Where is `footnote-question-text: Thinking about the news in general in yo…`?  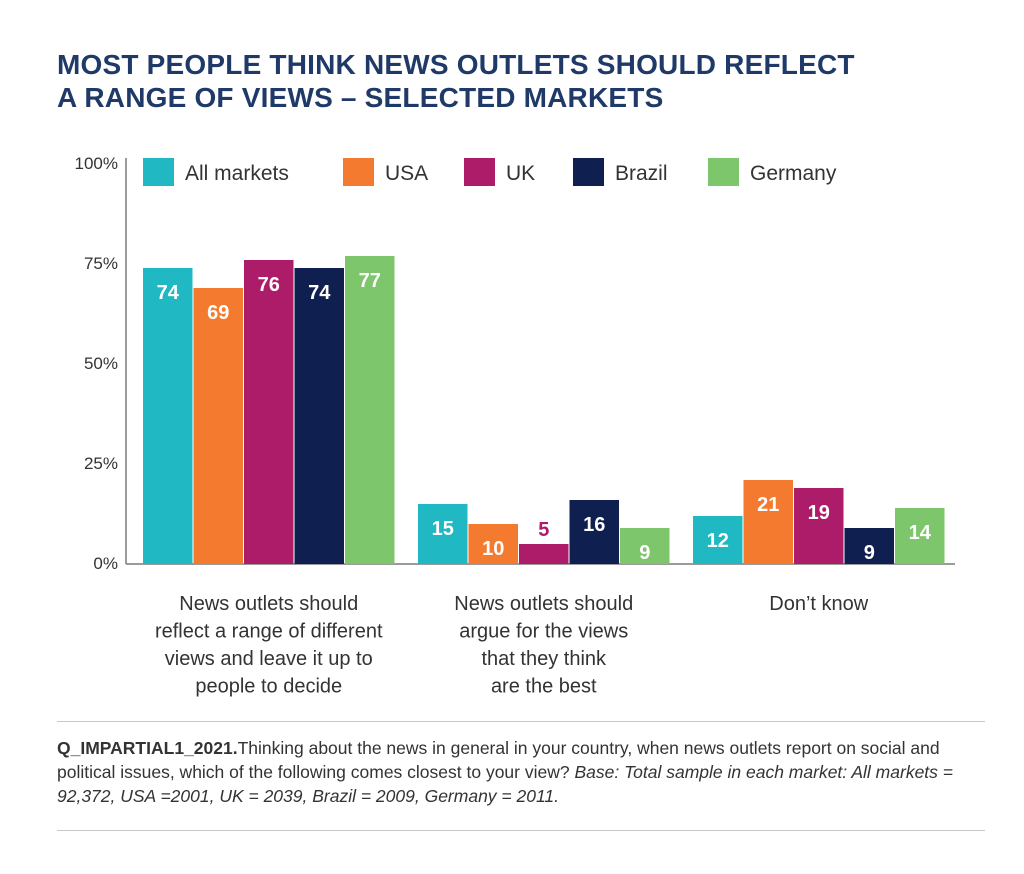
footnote-question-text: Thinking about the news in general in yo… is located at coordinates (498, 760).